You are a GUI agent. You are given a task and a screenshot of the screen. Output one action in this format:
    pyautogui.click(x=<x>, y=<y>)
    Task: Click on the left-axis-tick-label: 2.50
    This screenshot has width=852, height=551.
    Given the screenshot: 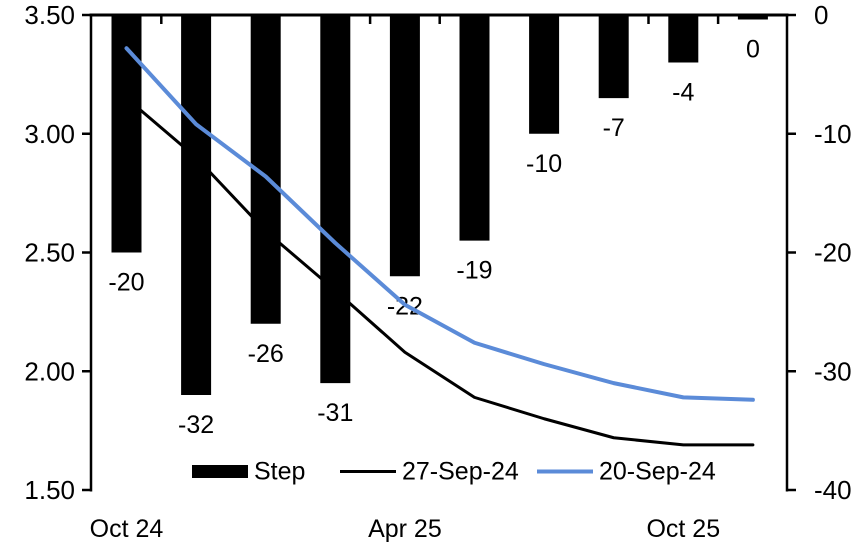 What is the action you would take?
    pyautogui.click(x=49, y=253)
    